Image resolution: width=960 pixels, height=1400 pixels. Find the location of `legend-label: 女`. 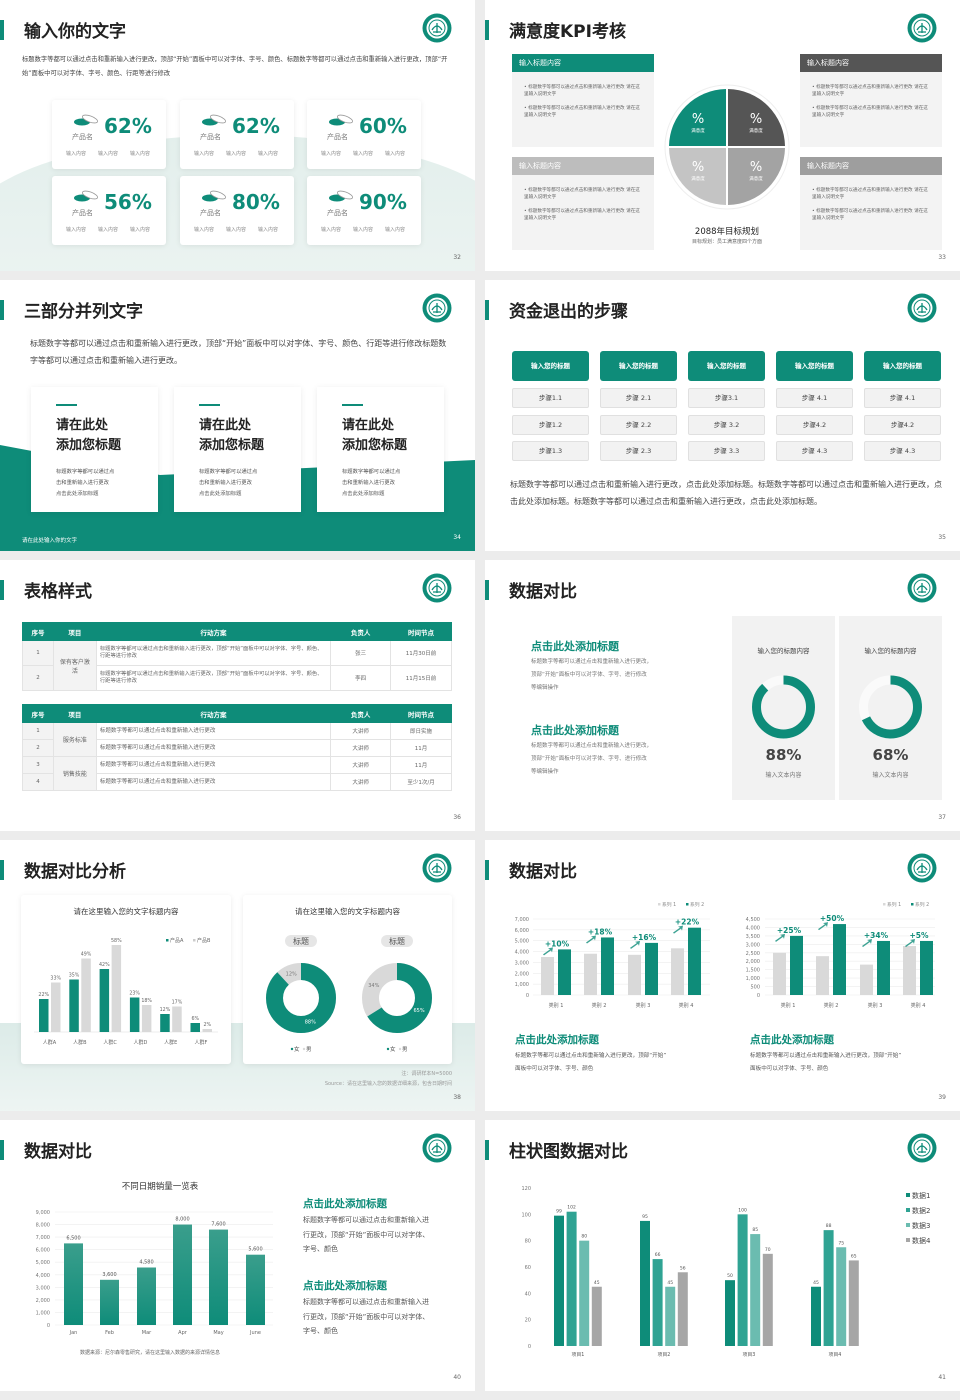

legend-label: 女 is located at coordinates (393, 1049).